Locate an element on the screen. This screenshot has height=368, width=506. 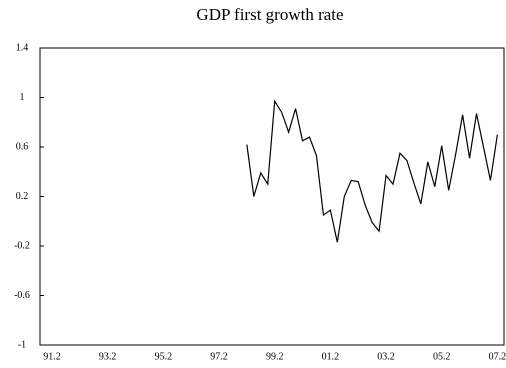
x-tick-label: 95.2 is located at coordinates (164, 356).